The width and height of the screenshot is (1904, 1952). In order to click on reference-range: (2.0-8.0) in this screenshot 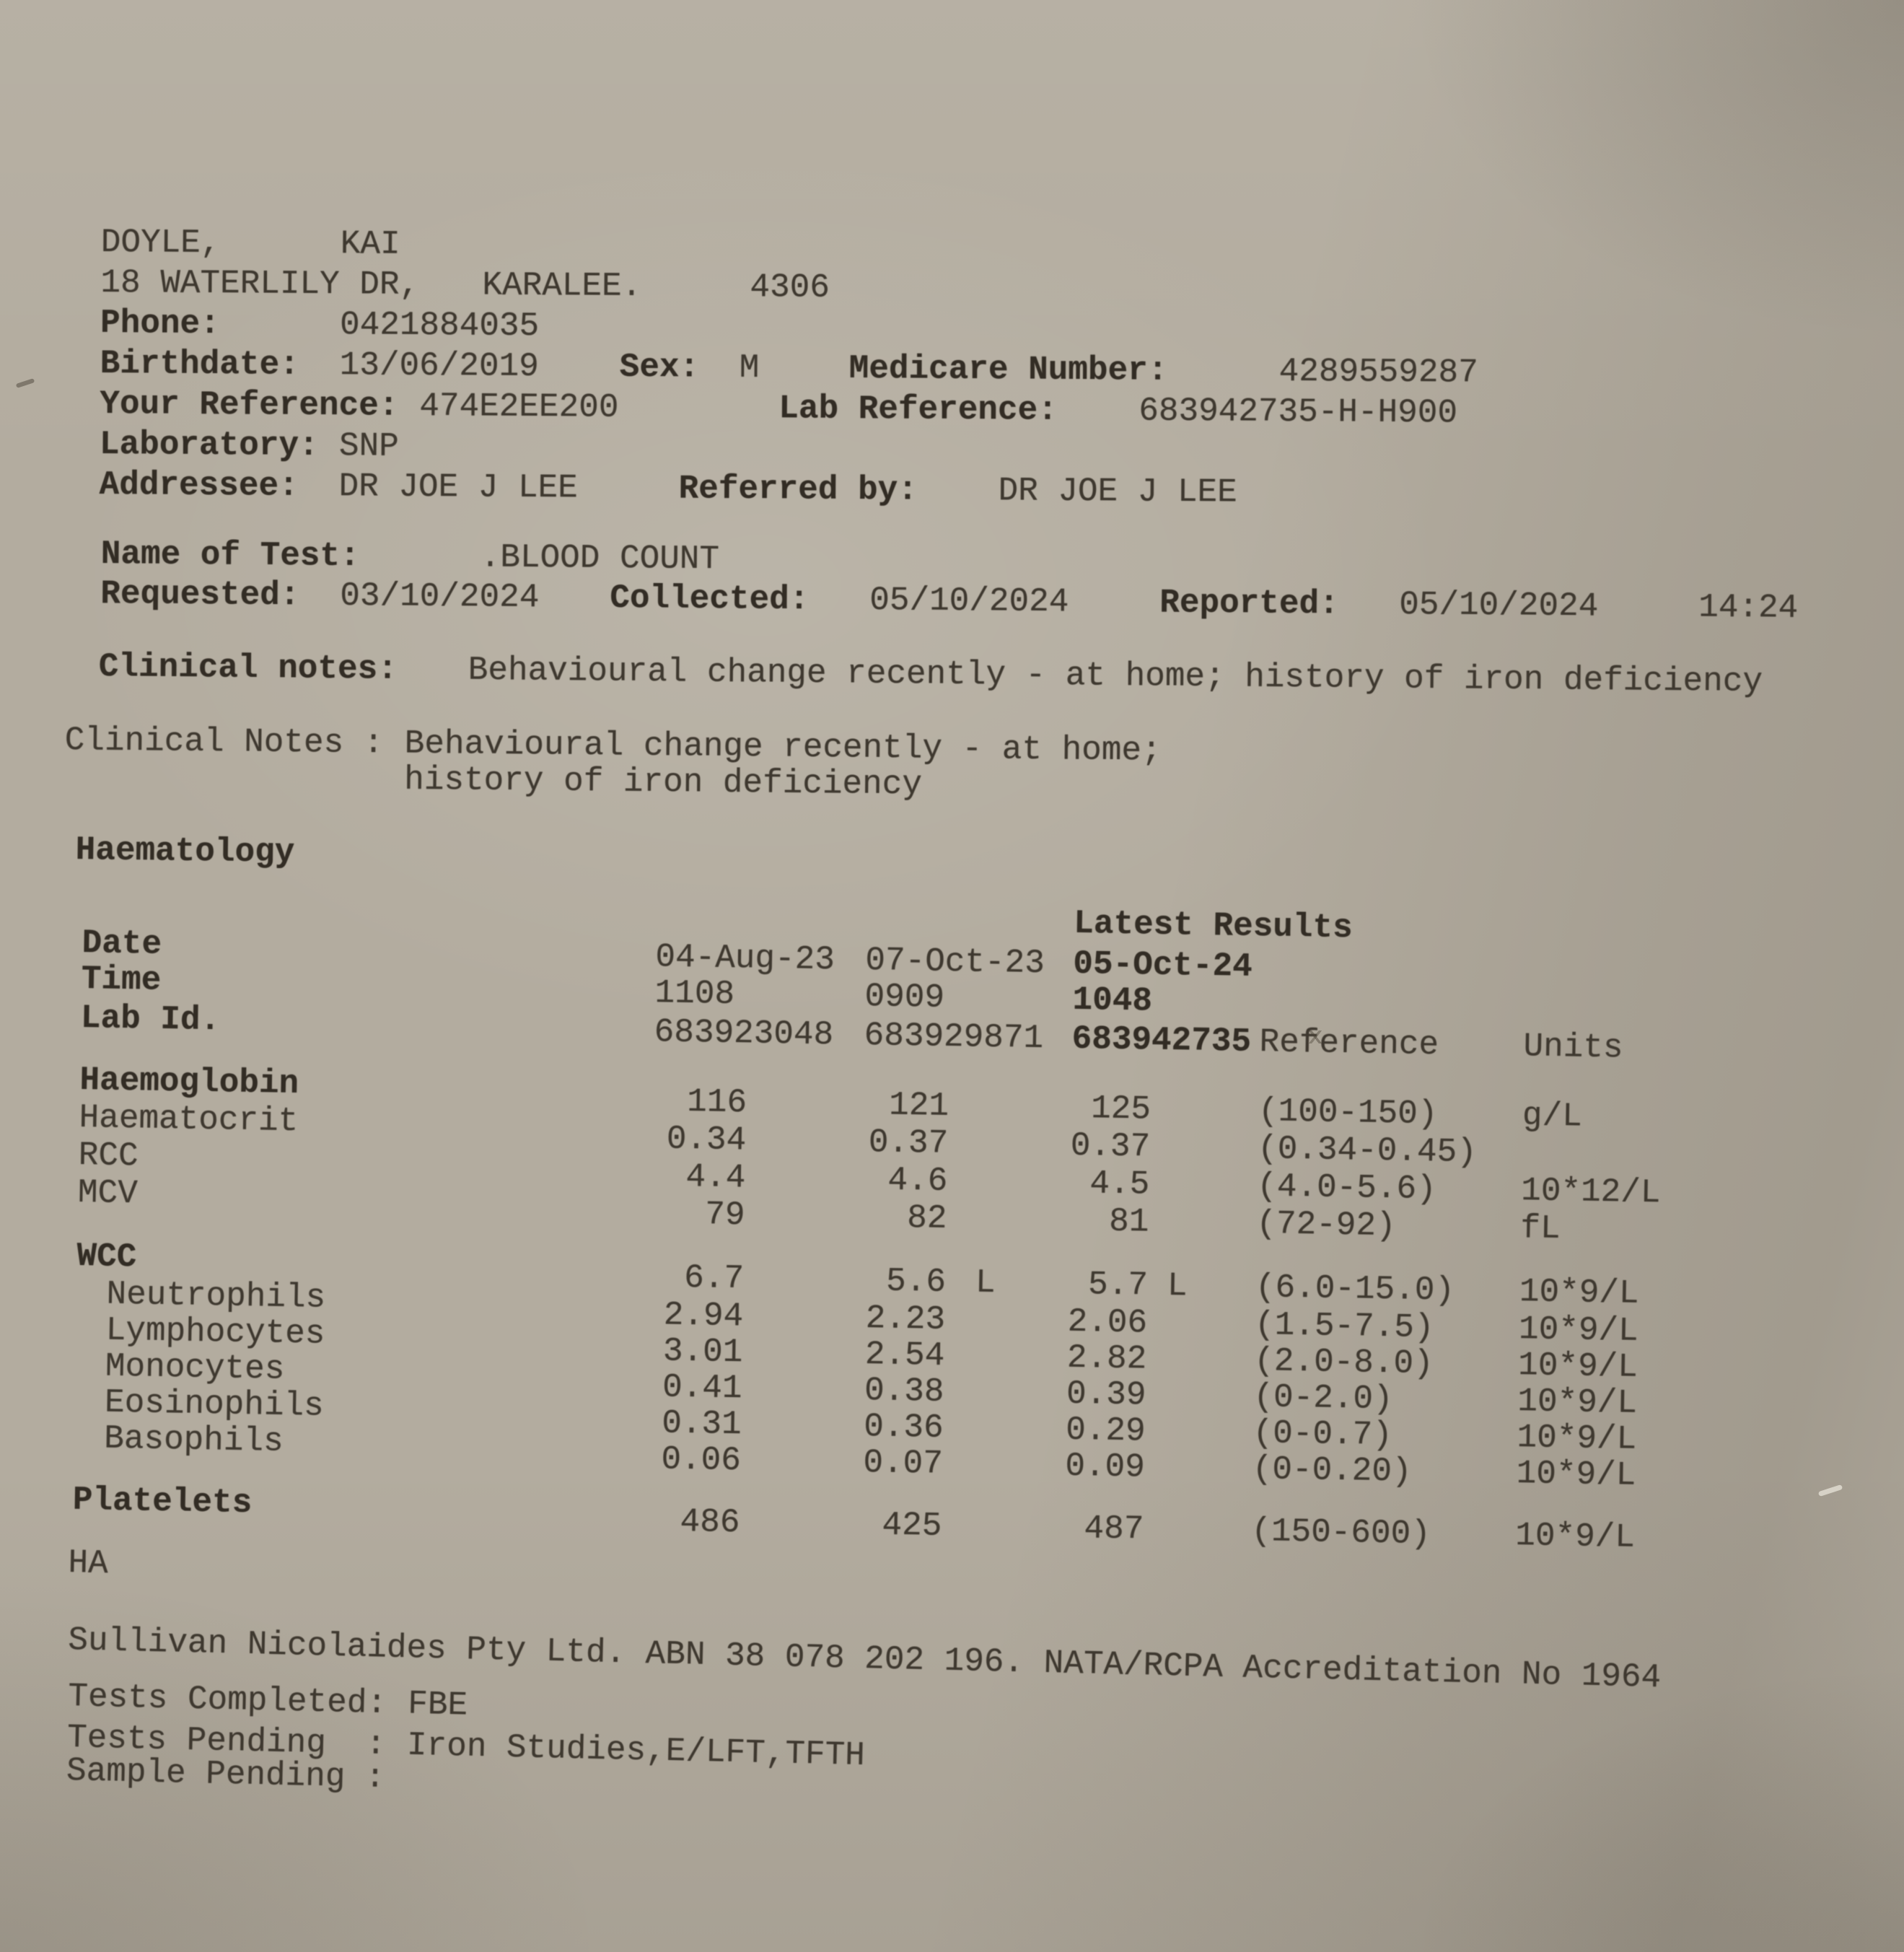, I will do `click(1343, 1362)`.